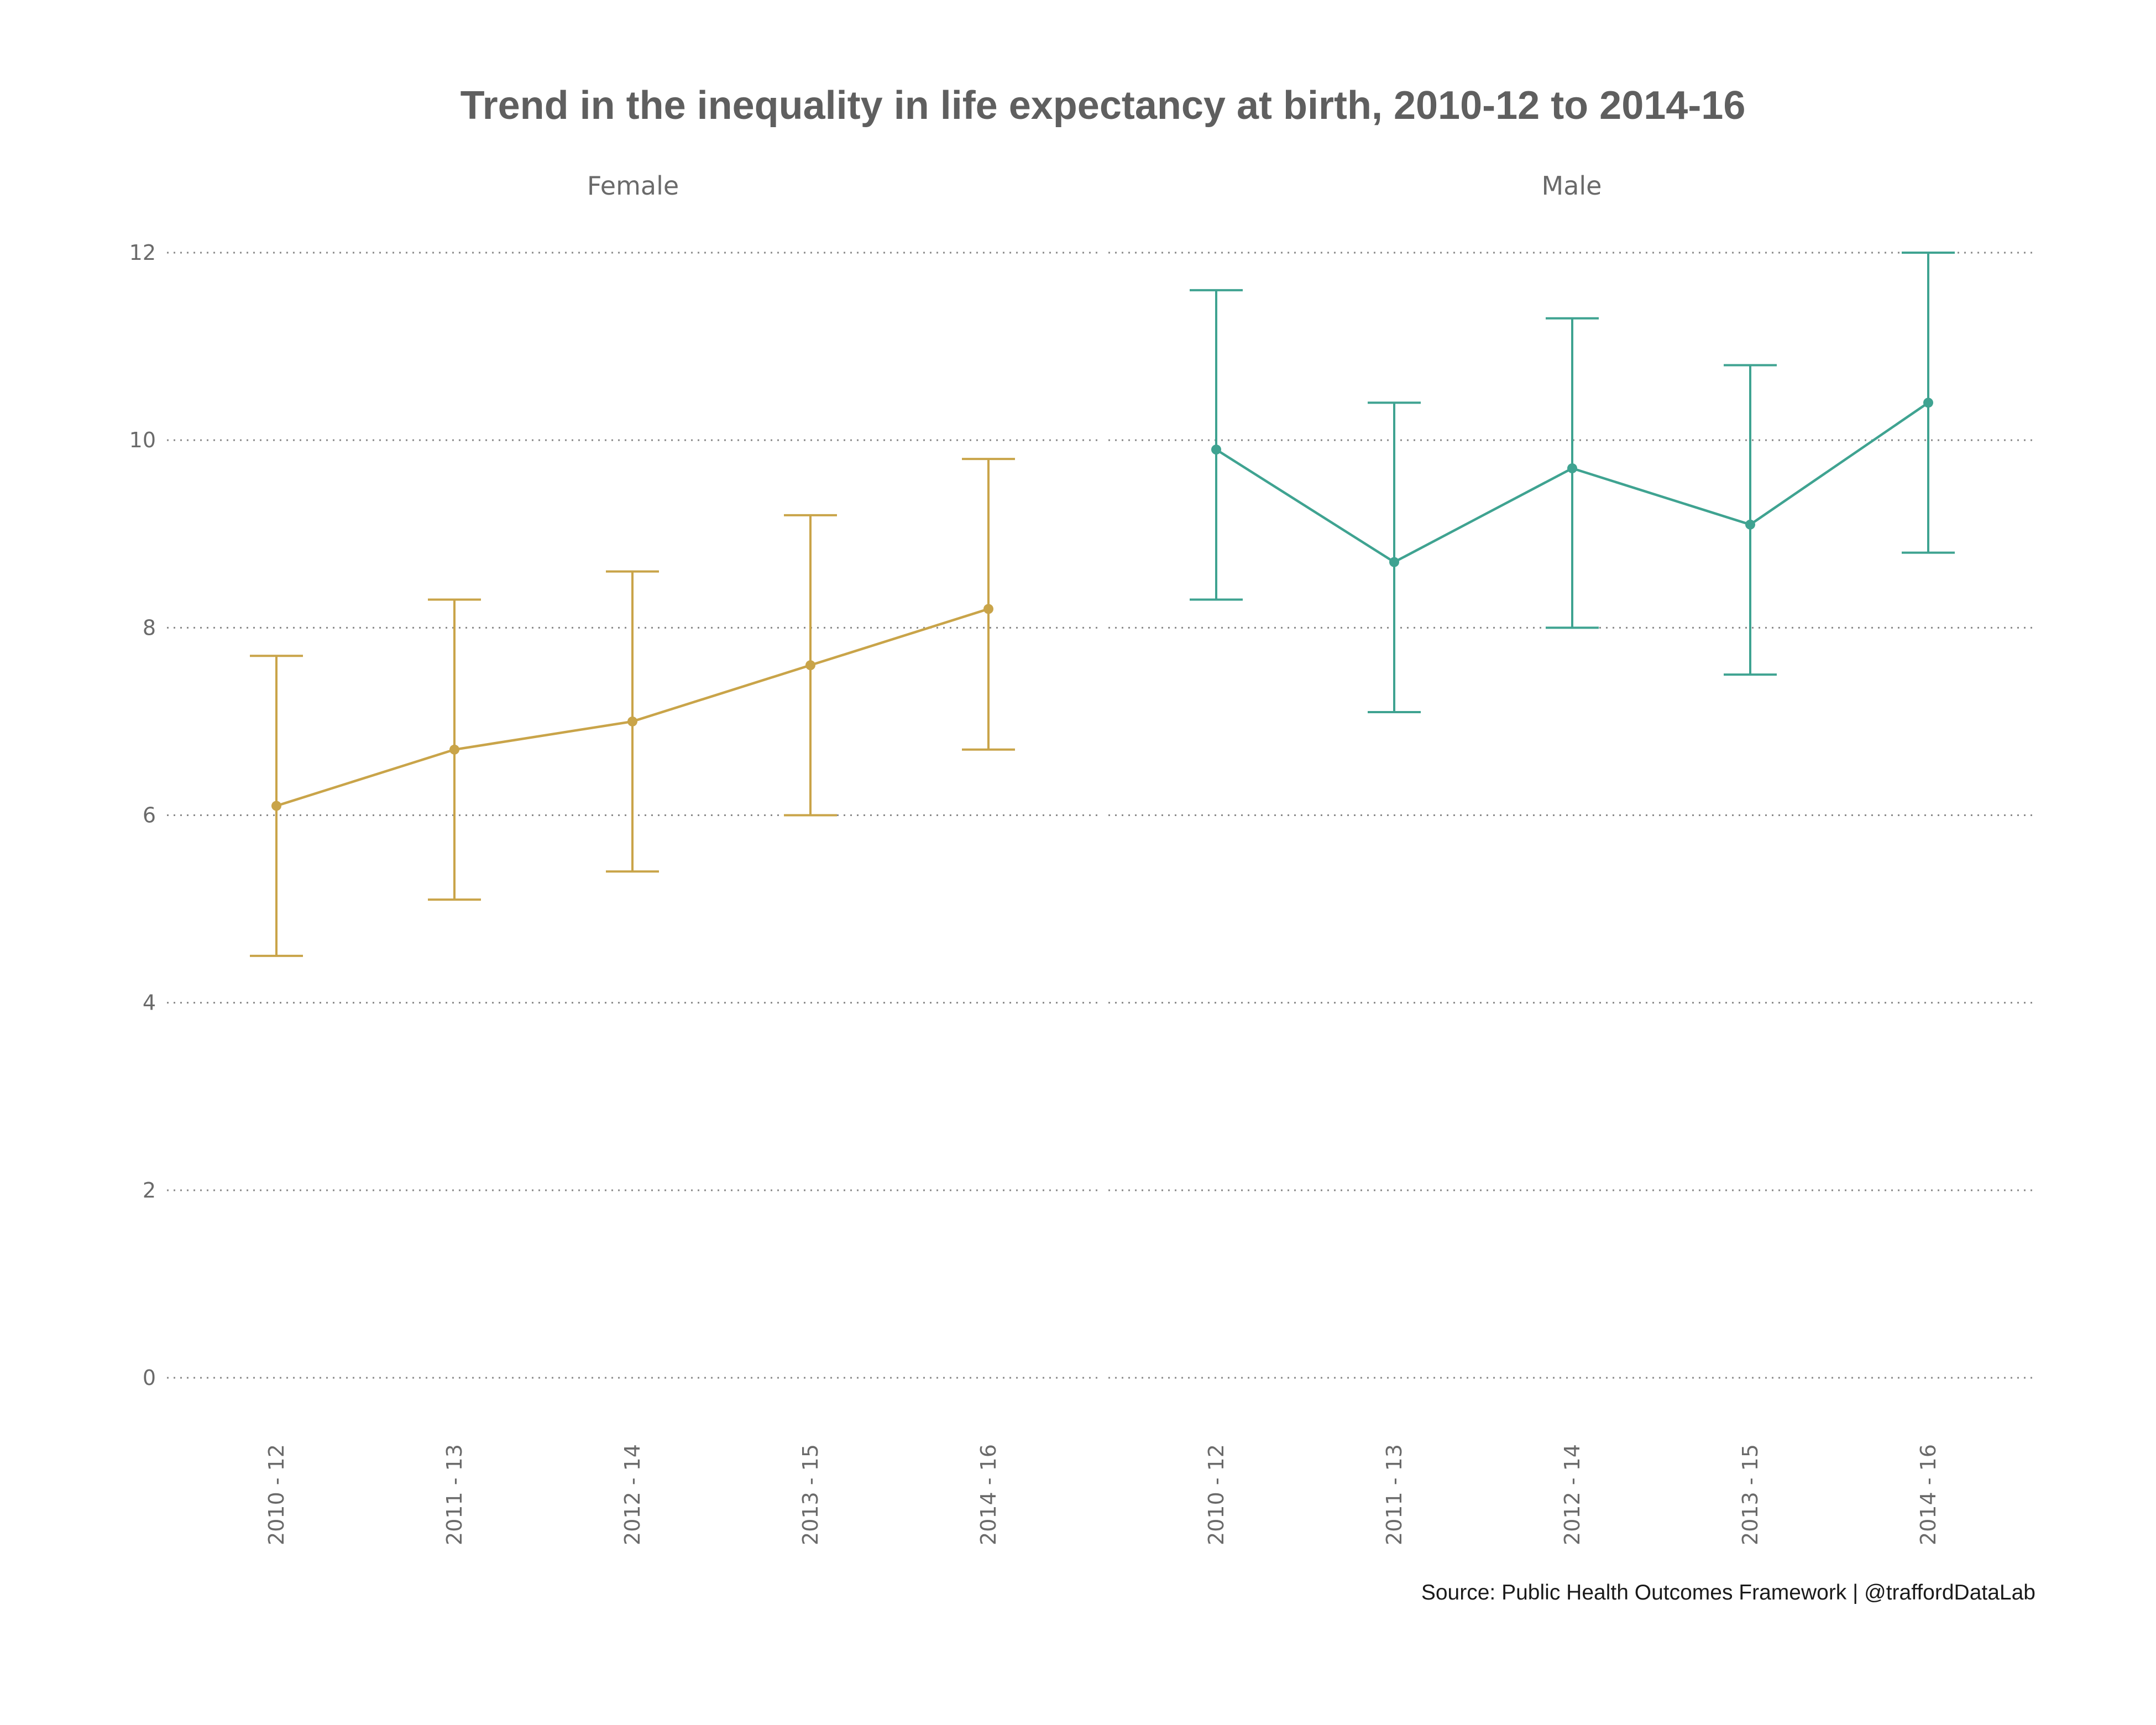 The image size is (2156, 1725). Describe the element at coordinates (633, 186) in the screenshot. I see `panel-label: Female` at that location.